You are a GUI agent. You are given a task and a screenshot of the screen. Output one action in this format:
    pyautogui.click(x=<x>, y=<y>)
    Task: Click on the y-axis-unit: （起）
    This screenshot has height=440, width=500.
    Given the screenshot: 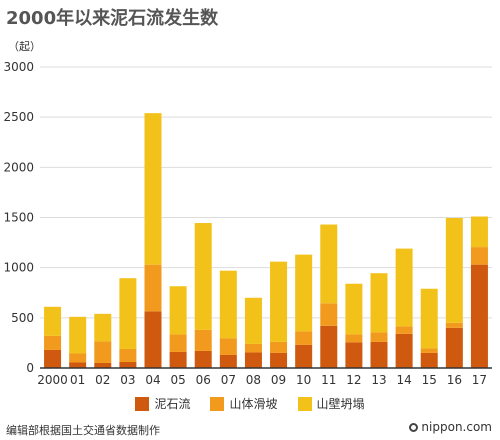 What is the action you would take?
    pyautogui.click(x=24, y=46)
    